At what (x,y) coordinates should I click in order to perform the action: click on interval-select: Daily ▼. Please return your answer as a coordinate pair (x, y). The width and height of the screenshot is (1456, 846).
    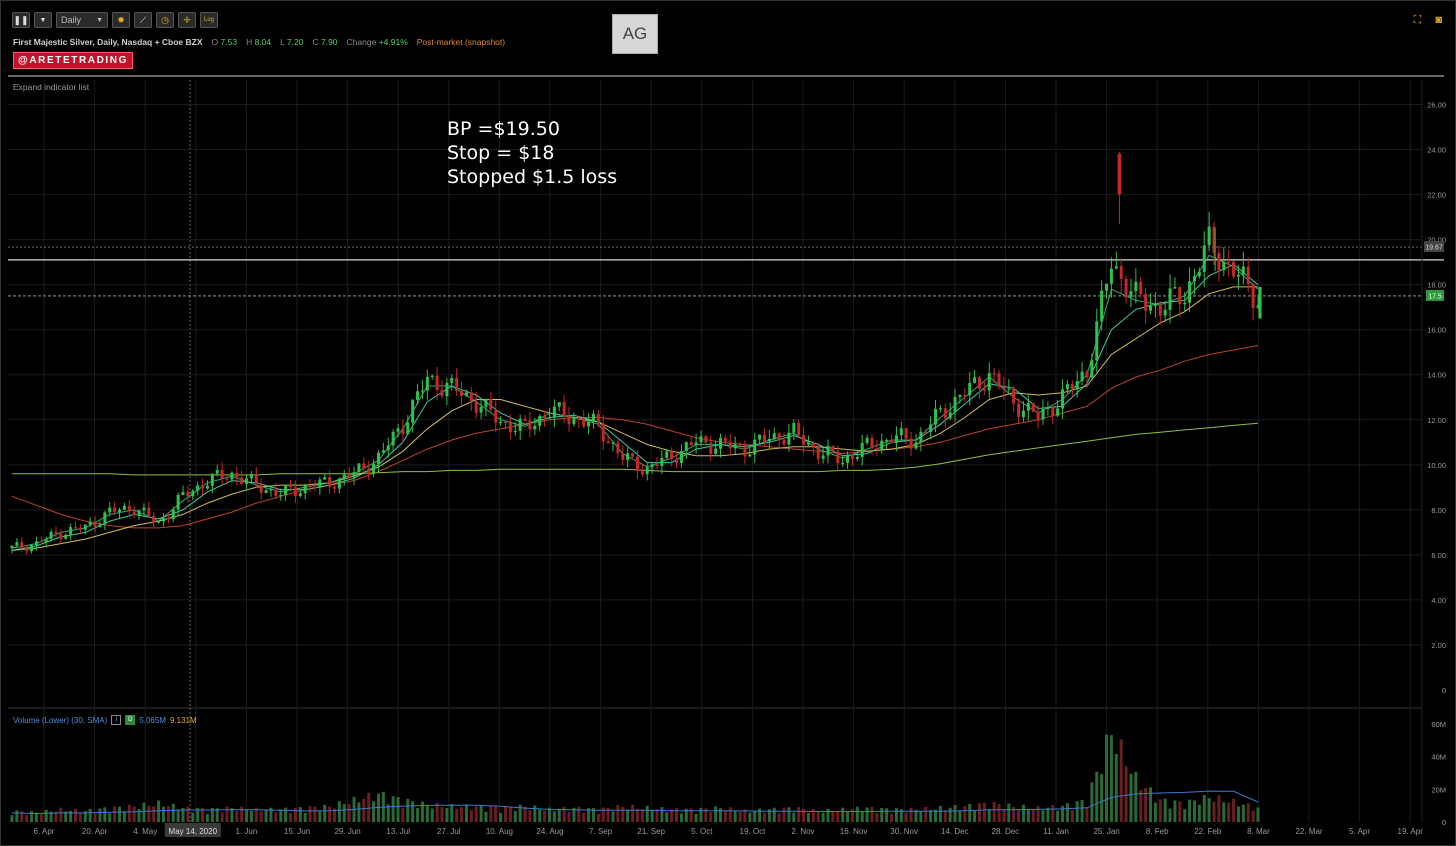
    Looking at the image, I should click on (82, 20).